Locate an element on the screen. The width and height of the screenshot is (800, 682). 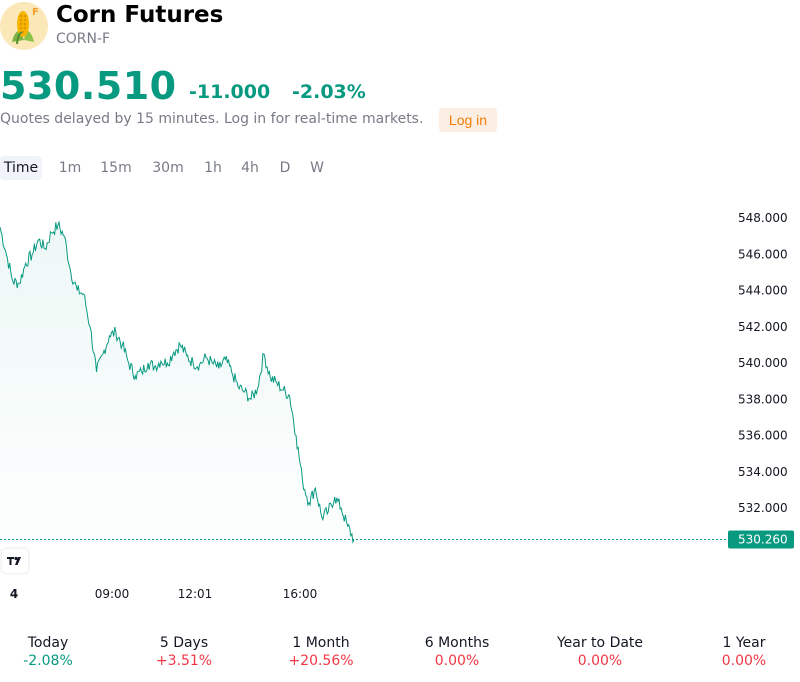
tab-w: W is located at coordinates (317, 168).